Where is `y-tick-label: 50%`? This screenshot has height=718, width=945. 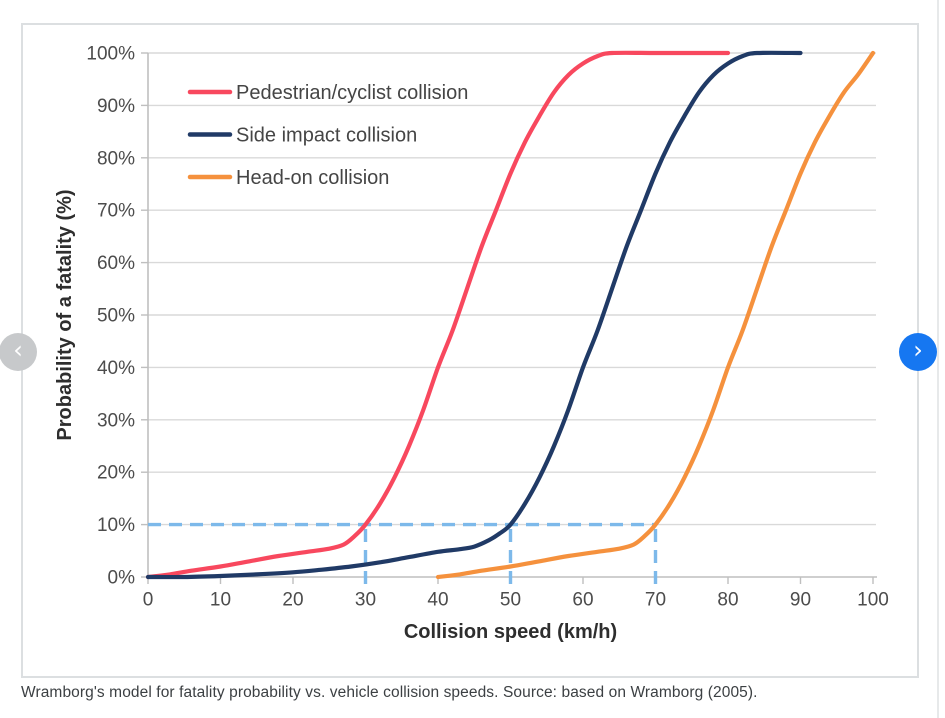
y-tick-label: 50% is located at coordinates (116, 316).